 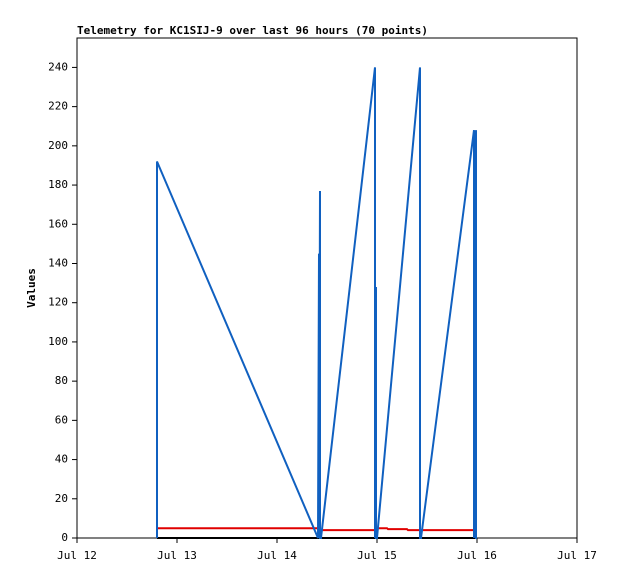 I want to click on y-tick-label: 120, so click(x=58, y=302).